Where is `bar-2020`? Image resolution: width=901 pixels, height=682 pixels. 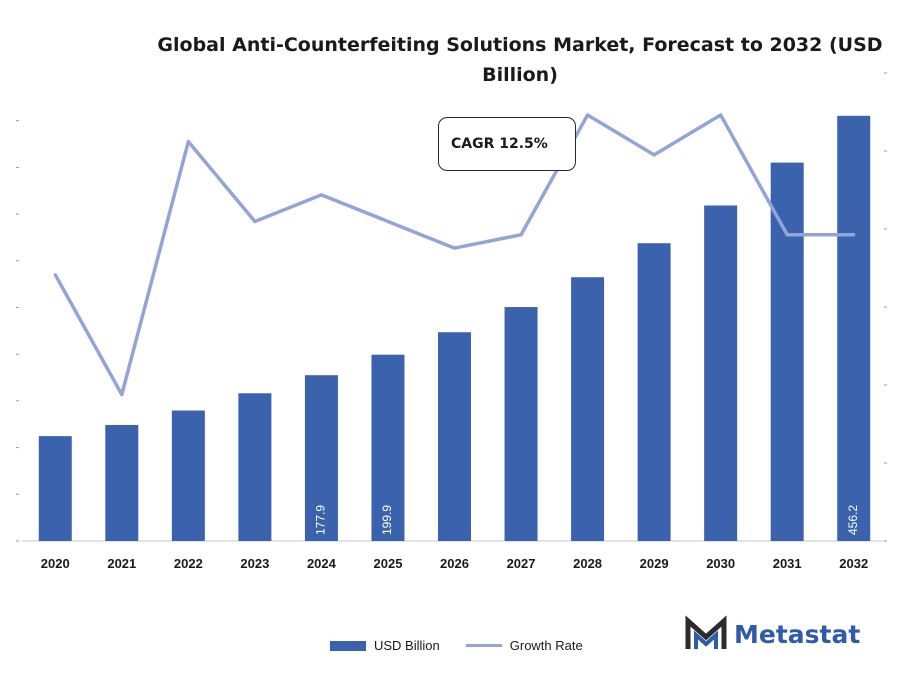 bar-2020 is located at coordinates (55, 488).